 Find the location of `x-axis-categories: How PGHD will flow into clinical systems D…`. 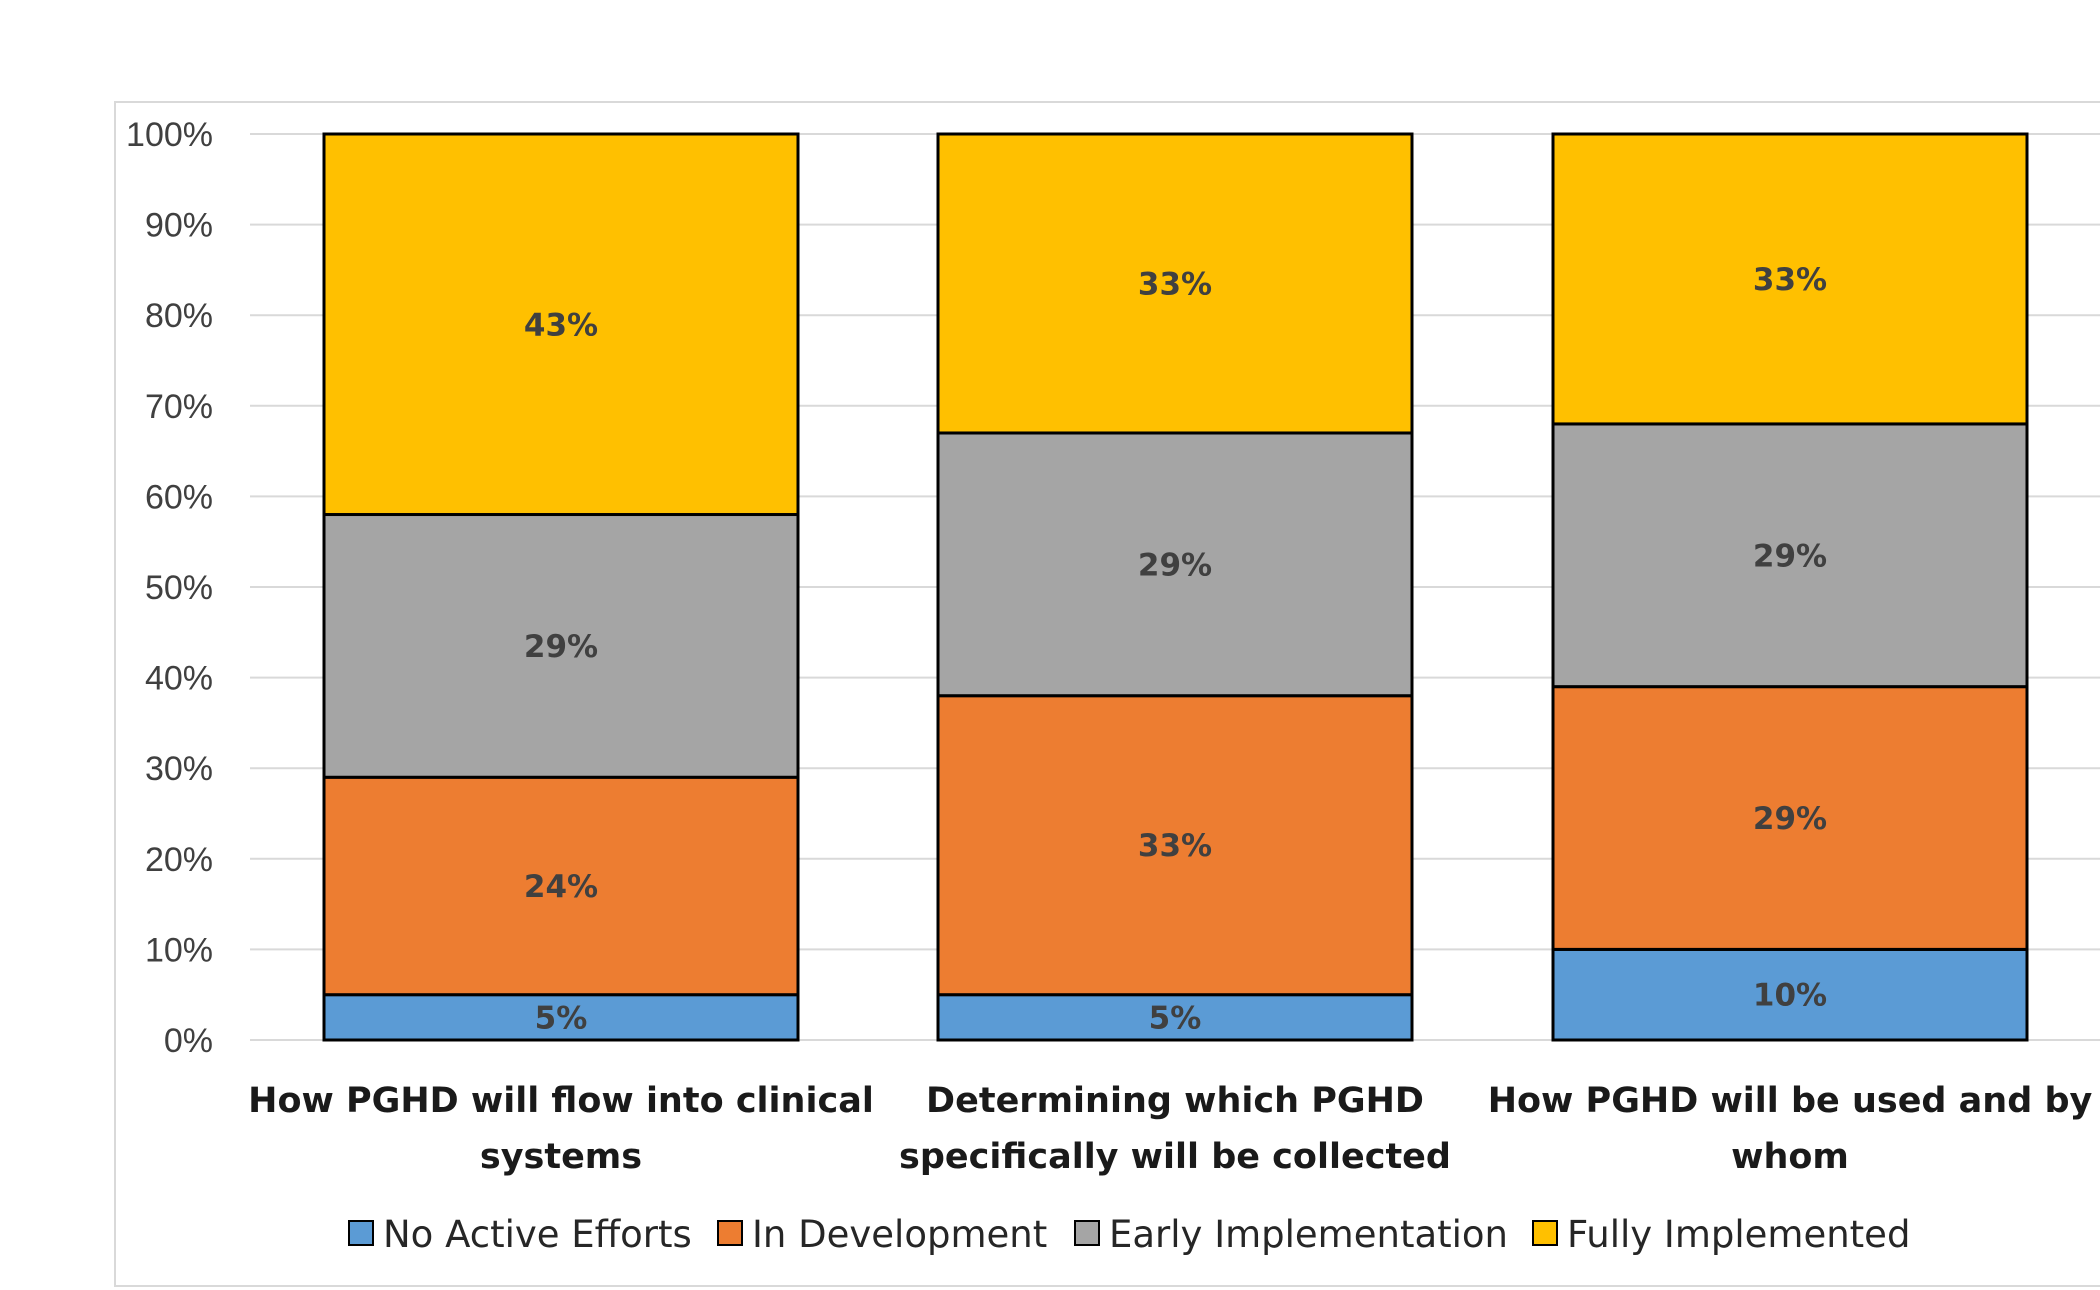

x-axis-categories: How PGHD will flow into clinical systems D… is located at coordinates (1170, 1129).